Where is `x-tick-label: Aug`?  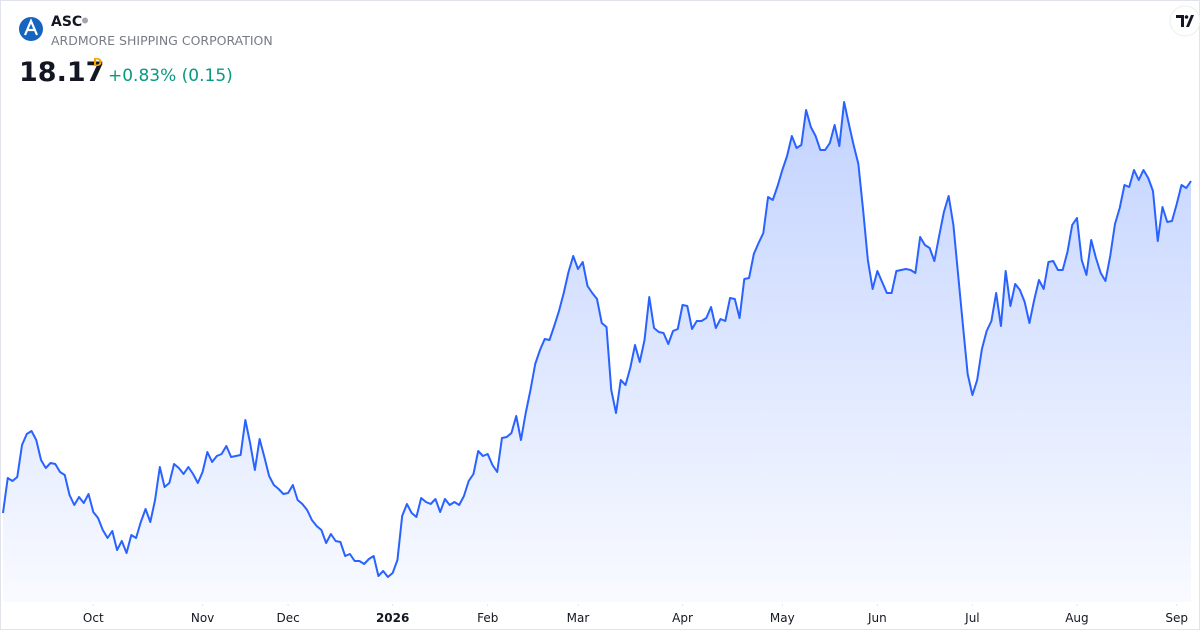
x-tick-label: Aug is located at coordinates (1076, 618).